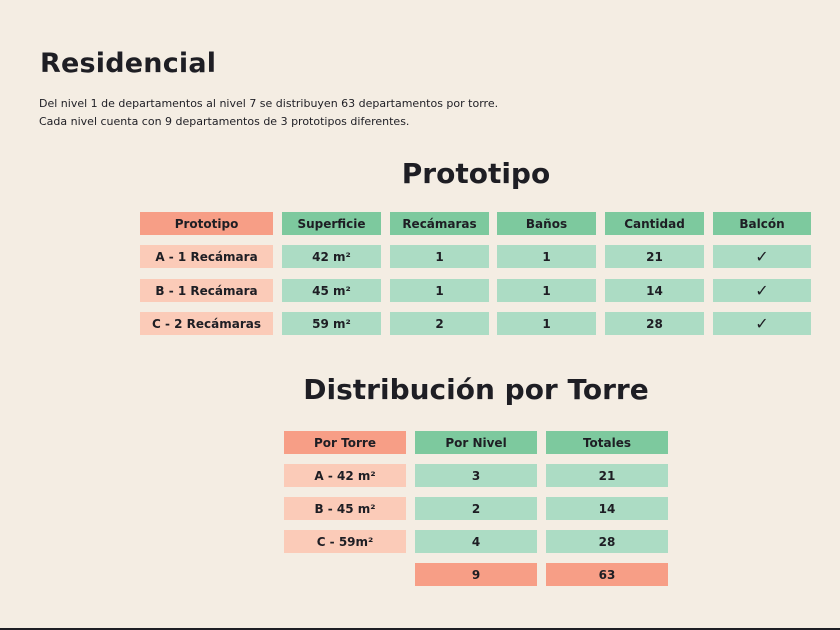 The image size is (840, 630). I want to click on distribucion-row-b-nivel: 2, so click(476, 508).